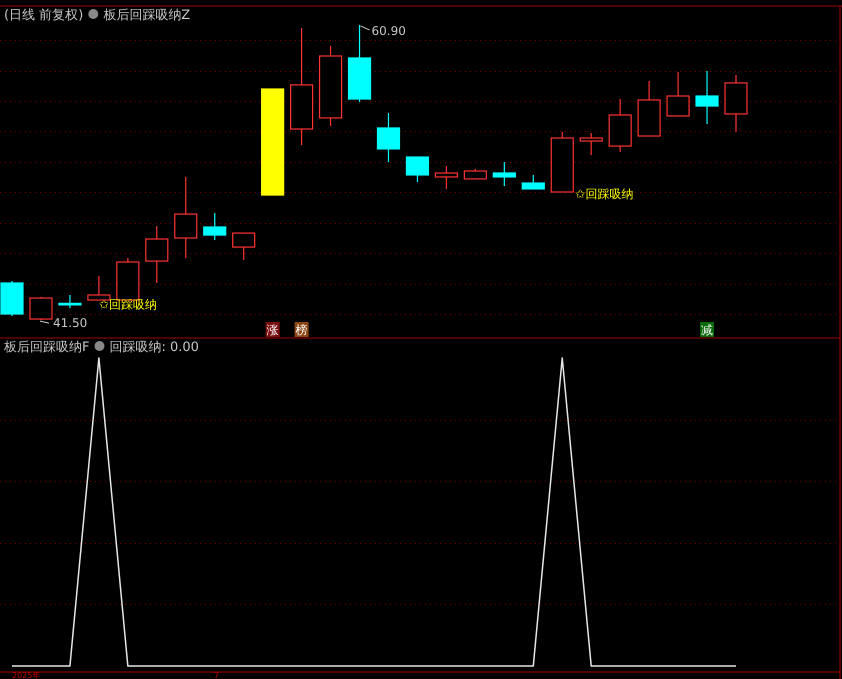 The height and width of the screenshot is (679, 842). Describe the element at coordinates (302, 330) in the screenshot. I see `annotation: 榜` at that location.